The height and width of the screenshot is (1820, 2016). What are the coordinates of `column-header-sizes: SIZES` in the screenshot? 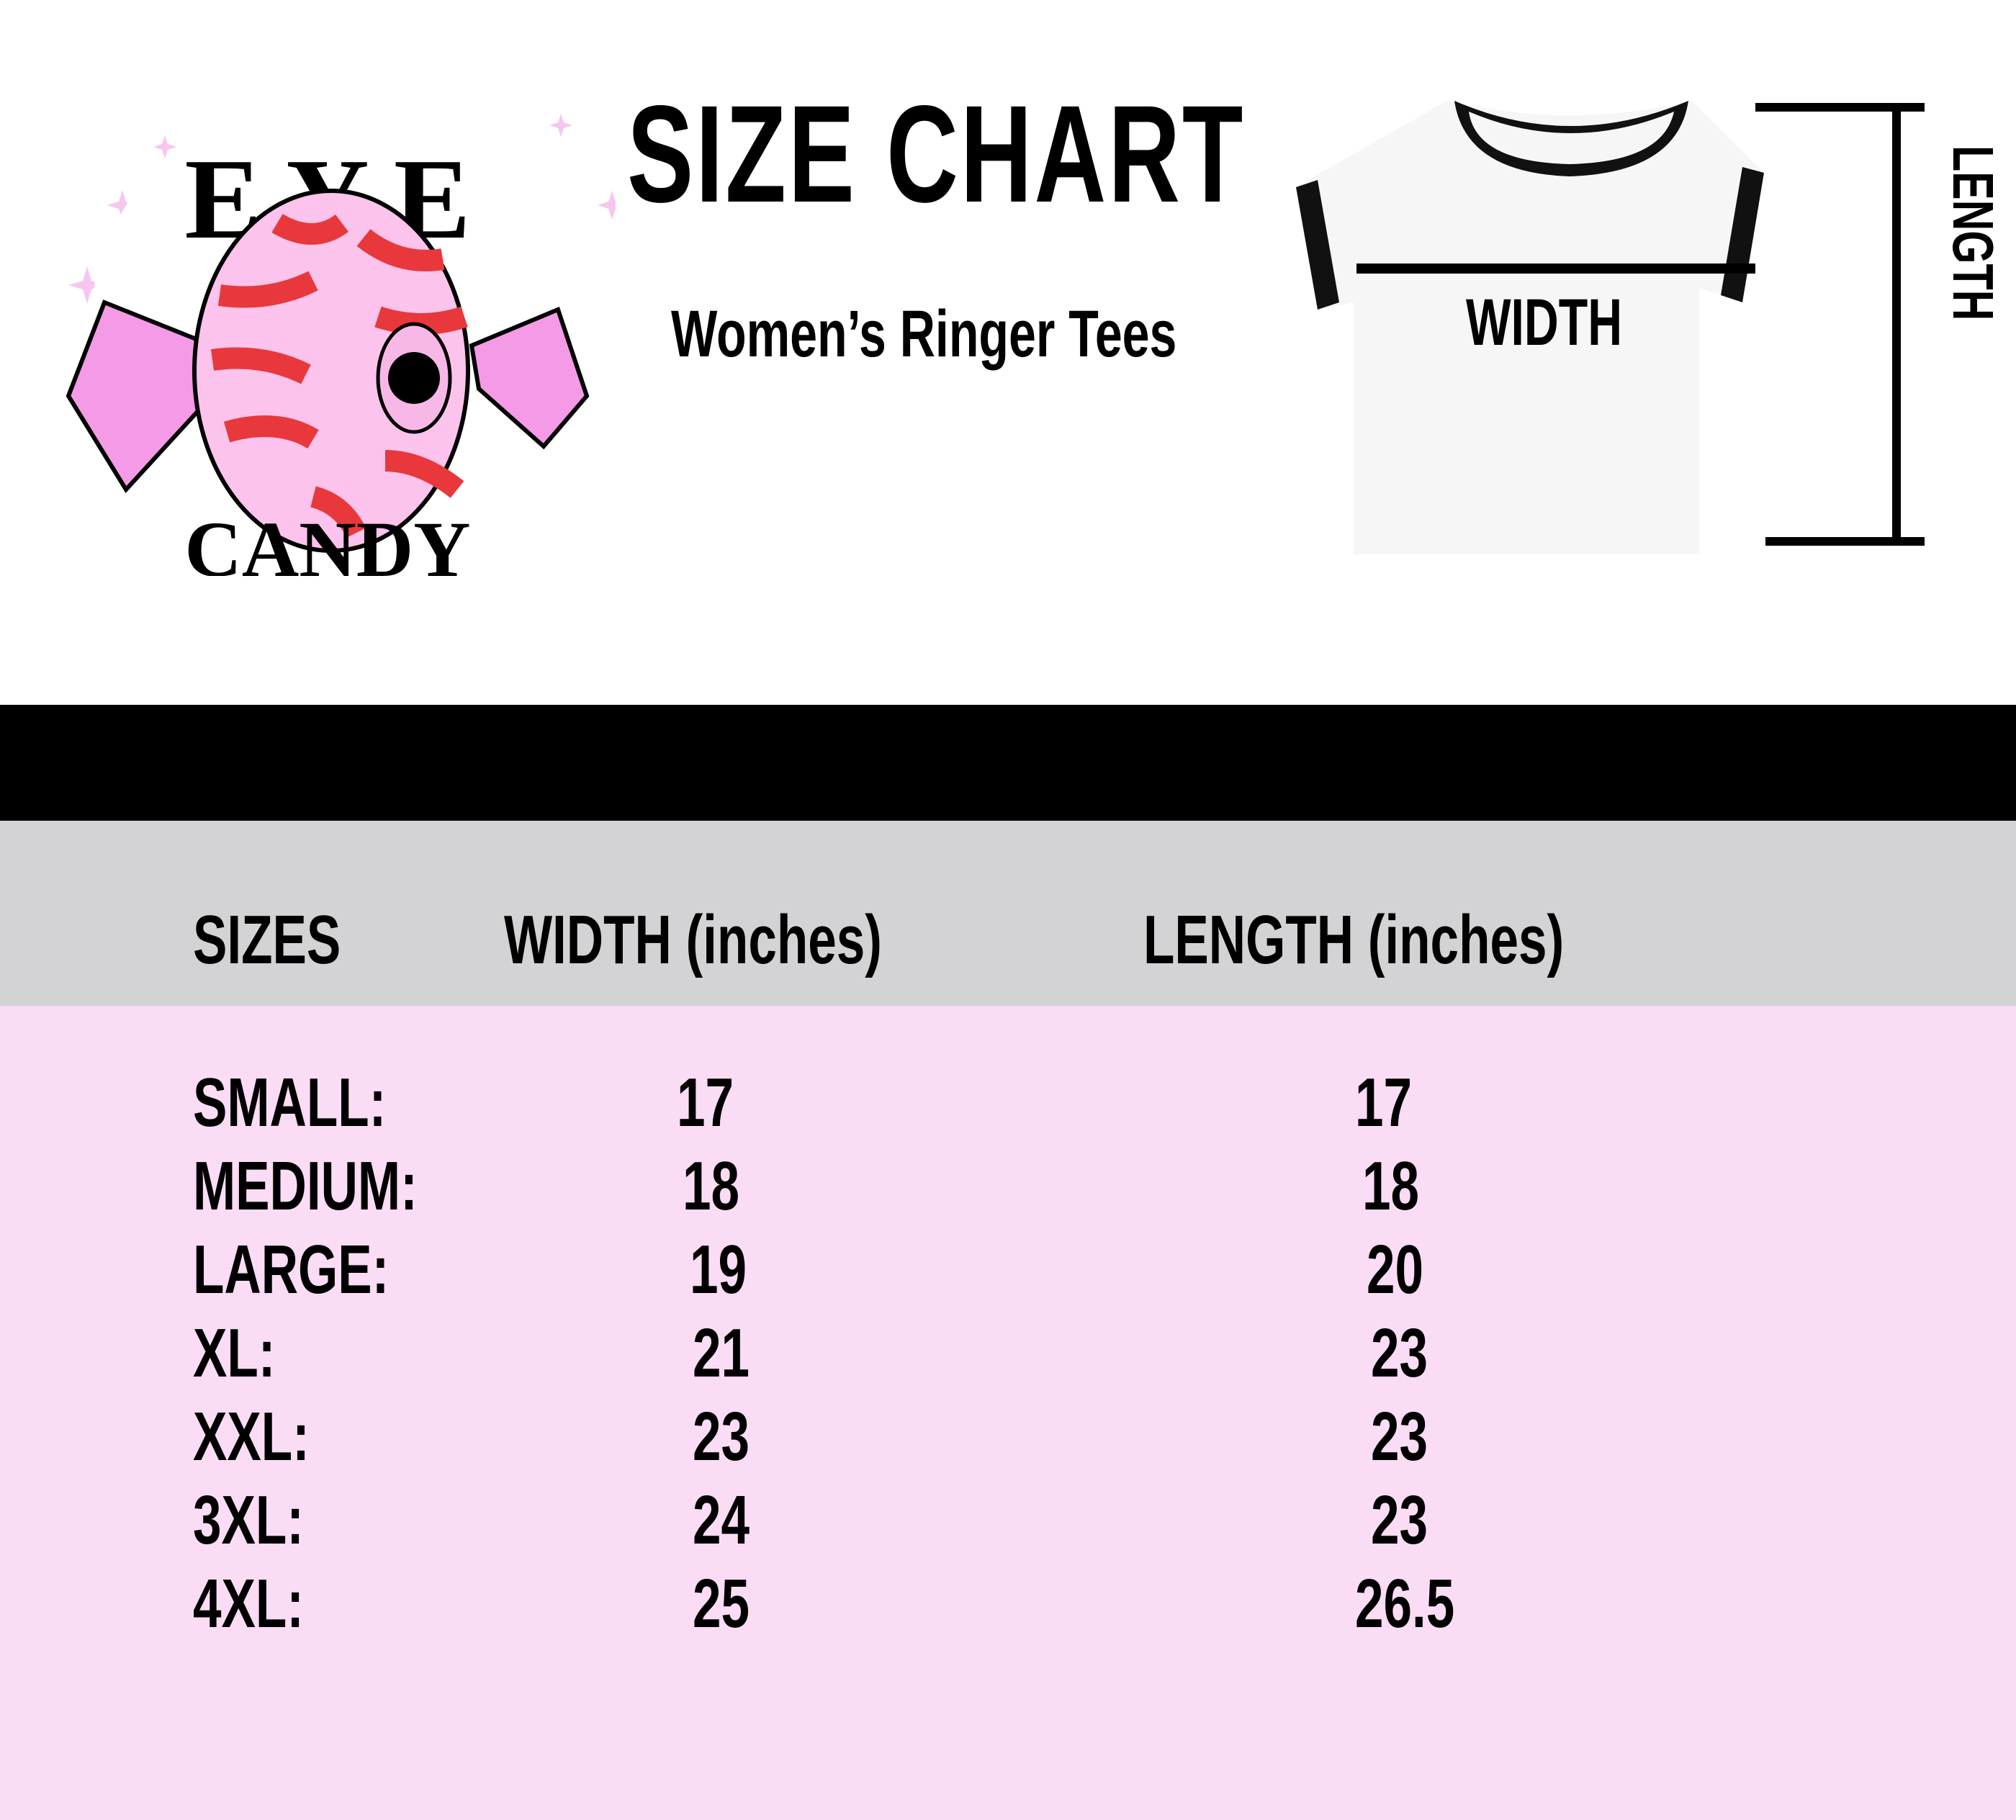 It's located at (267, 939).